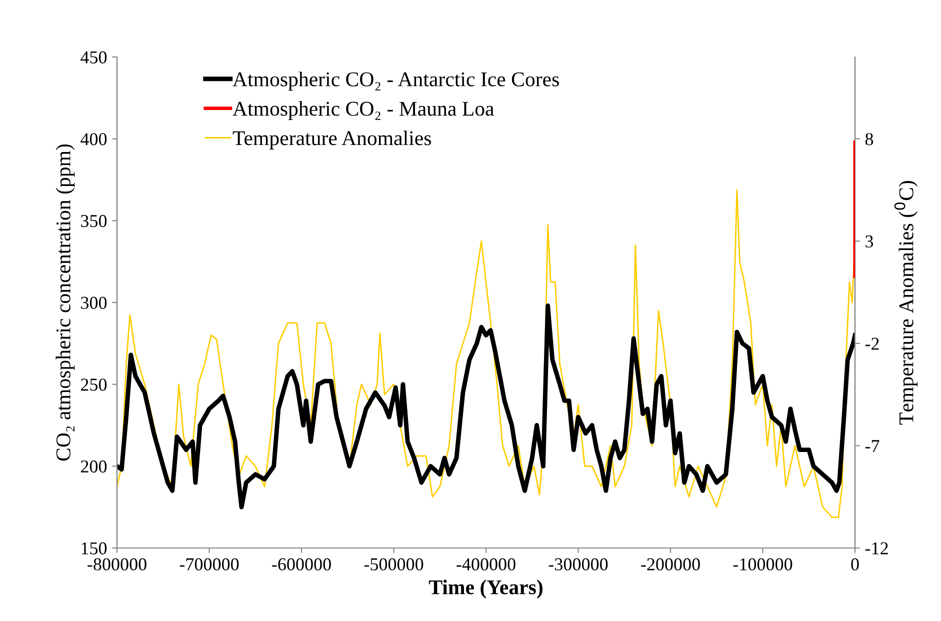 This screenshot has height=621, width=941. I want to click on y-tick-label: 150, so click(94, 548).